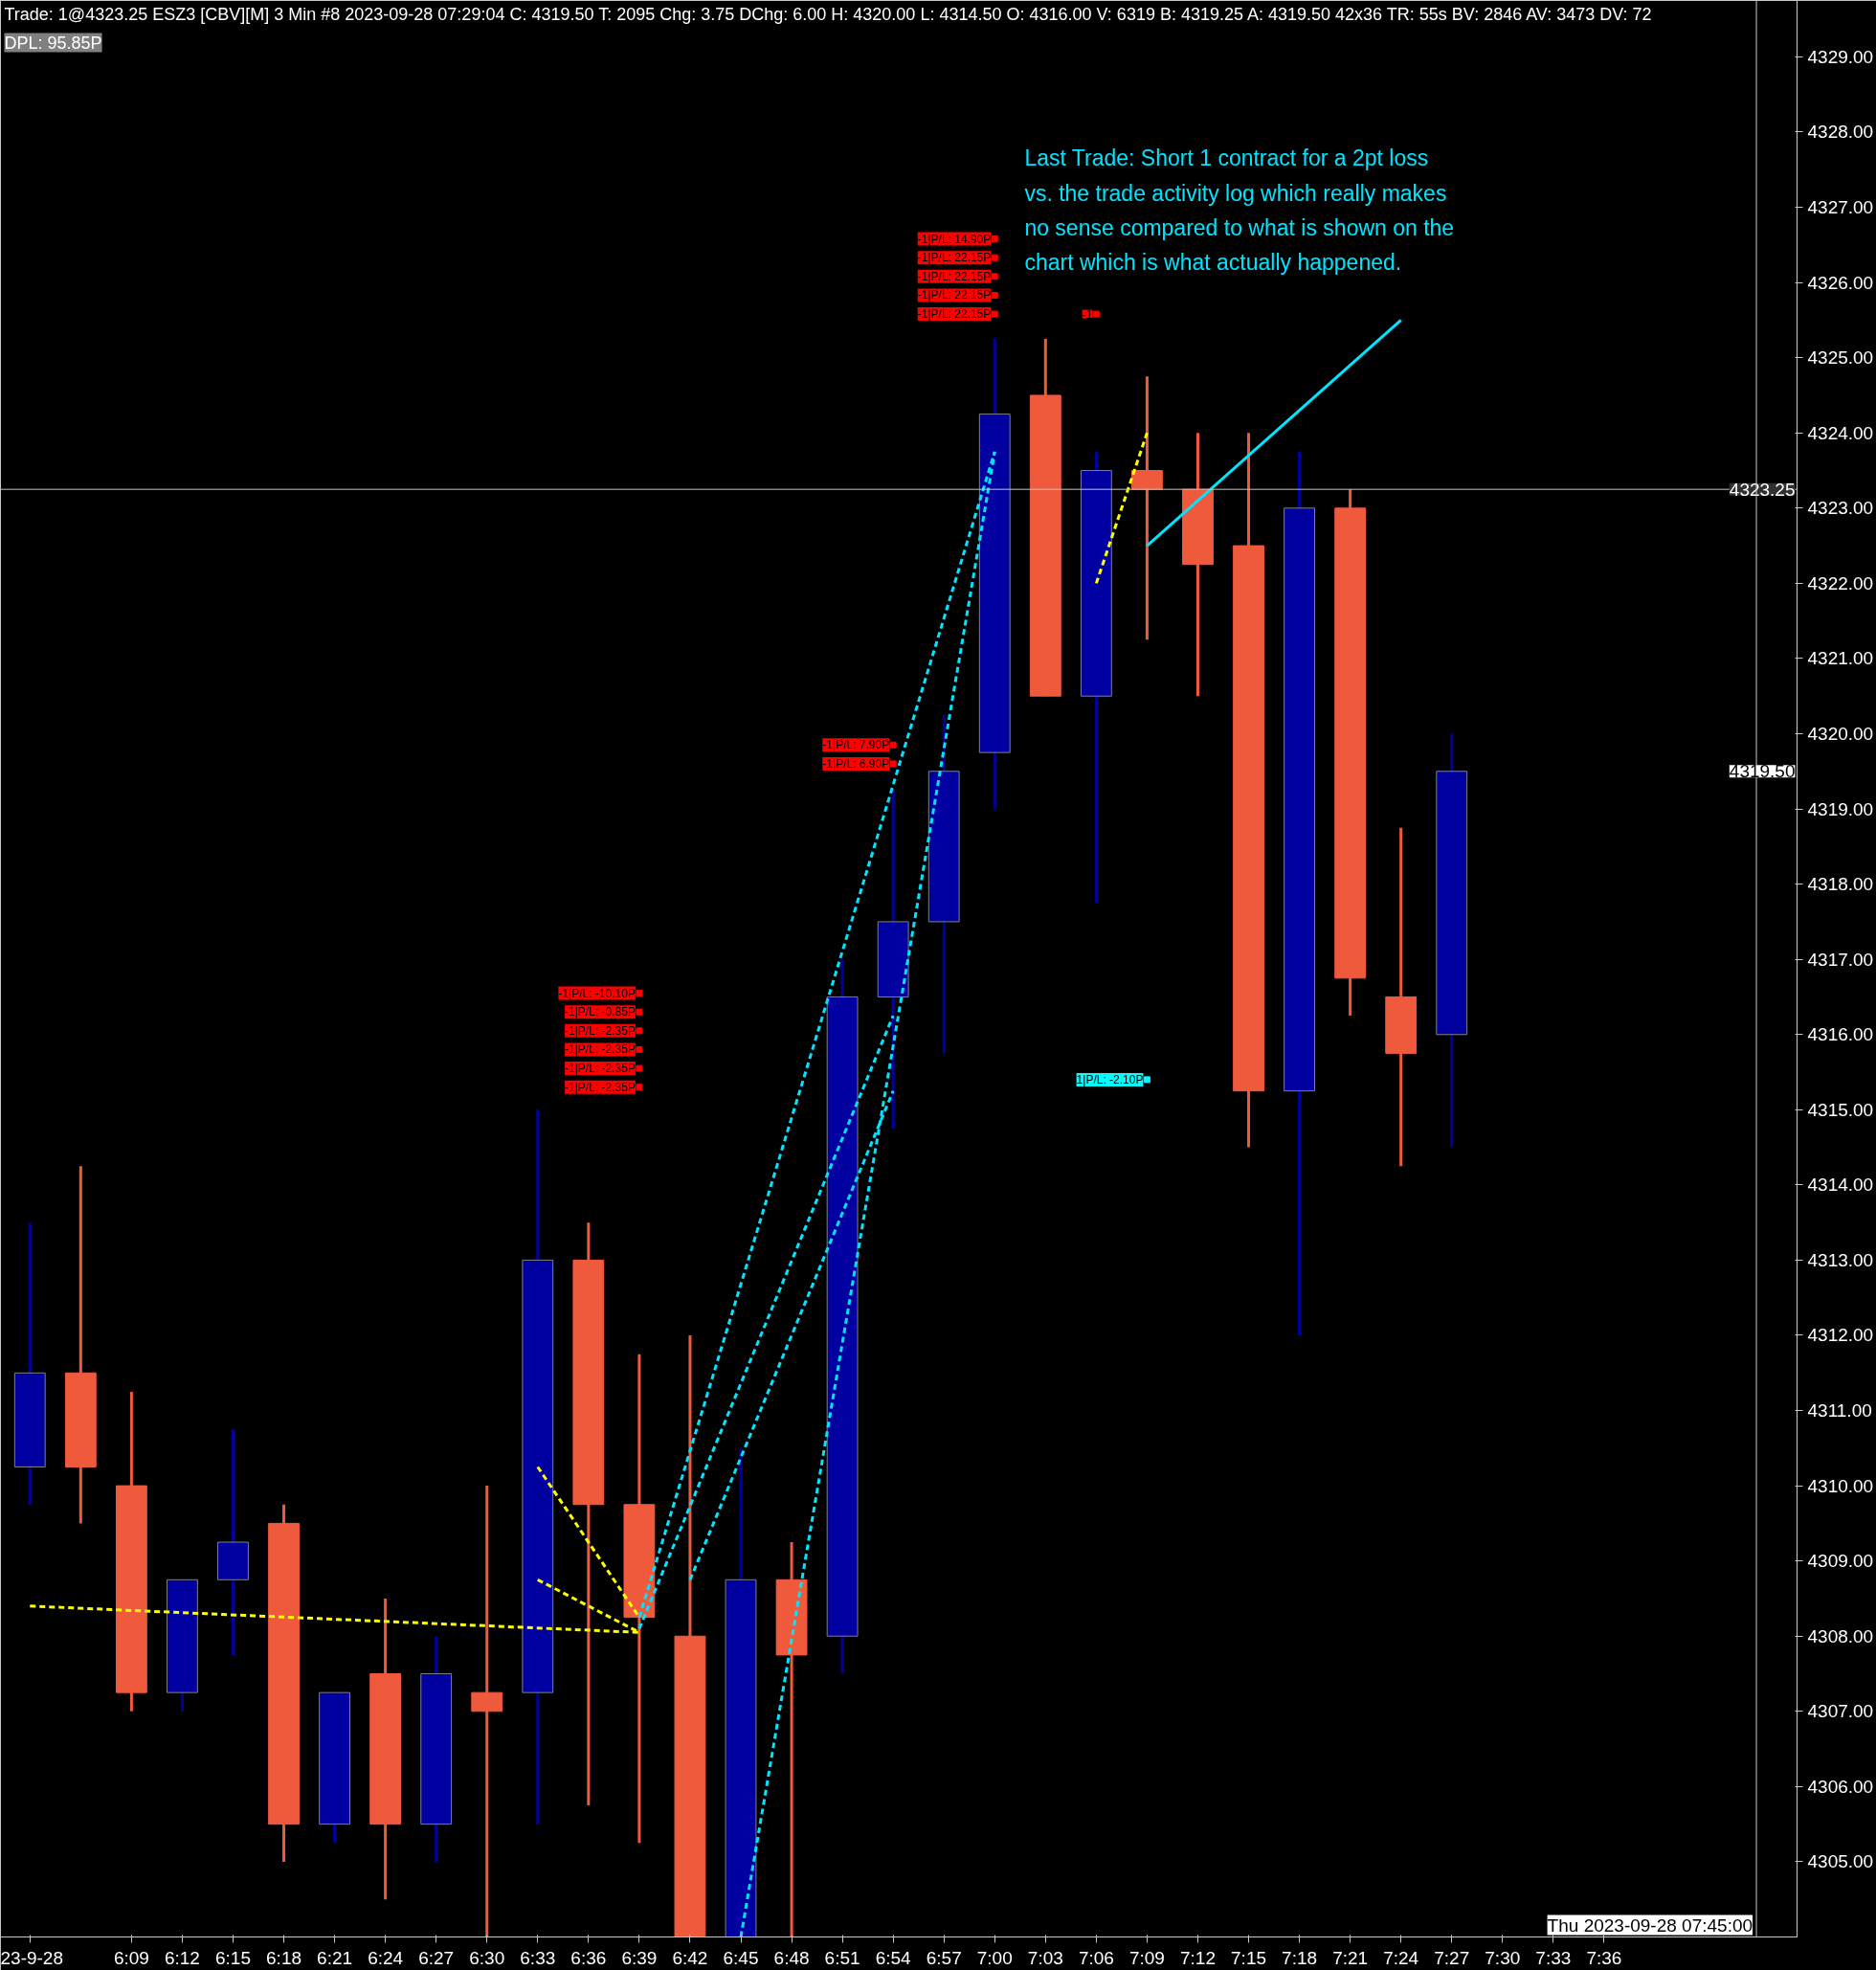  I want to click on x-tick-label: 7:18, so click(1300, 1957).